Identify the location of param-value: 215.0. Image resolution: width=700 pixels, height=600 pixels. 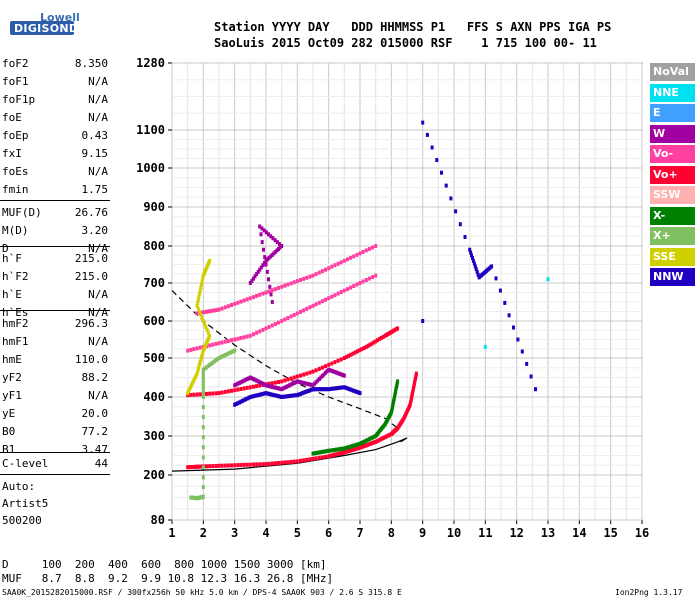
(91, 276).